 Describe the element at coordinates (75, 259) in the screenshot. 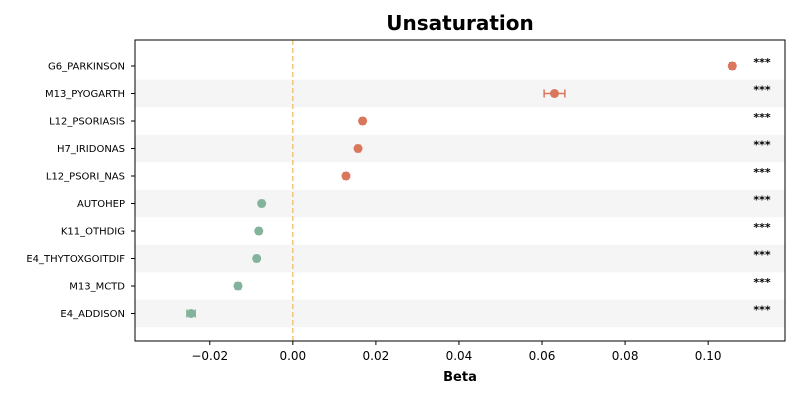

I see `y-tick-label: E4_THYTOXGOITDIF` at that location.